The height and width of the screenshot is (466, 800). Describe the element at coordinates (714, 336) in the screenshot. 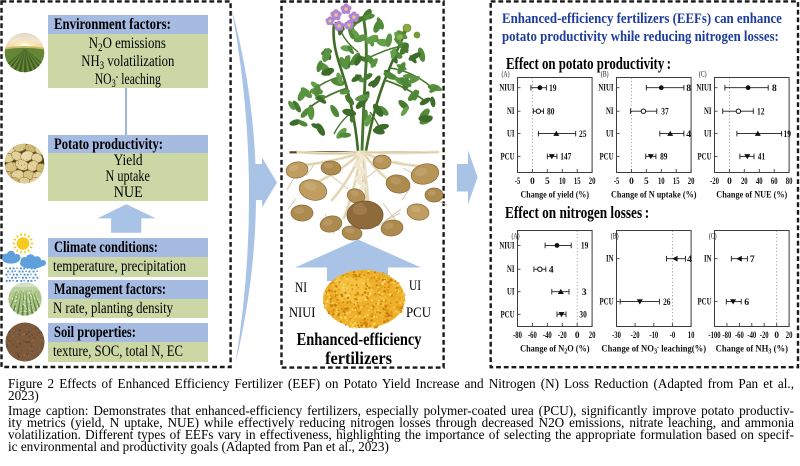

I see `svg-text: -100` at that location.